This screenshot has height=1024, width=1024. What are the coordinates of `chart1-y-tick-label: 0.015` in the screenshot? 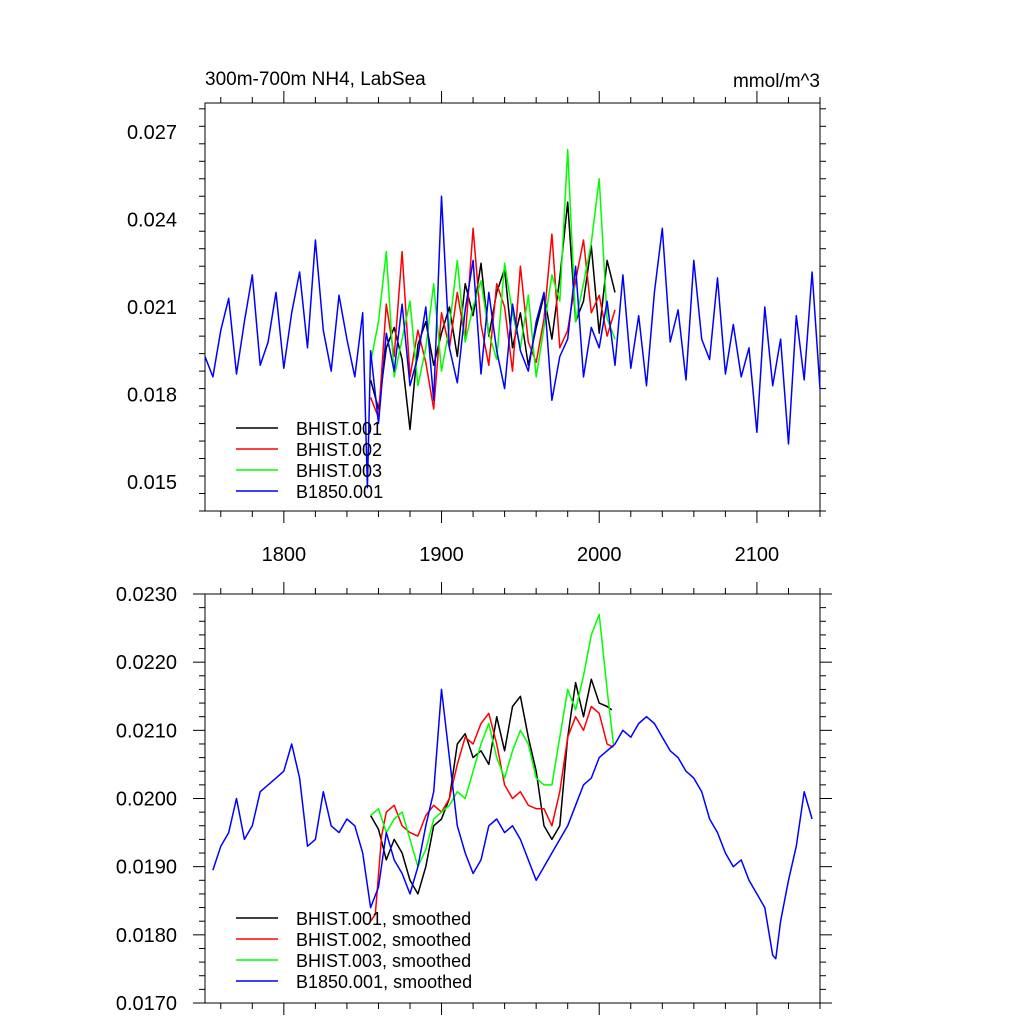 It's located at (152, 483).